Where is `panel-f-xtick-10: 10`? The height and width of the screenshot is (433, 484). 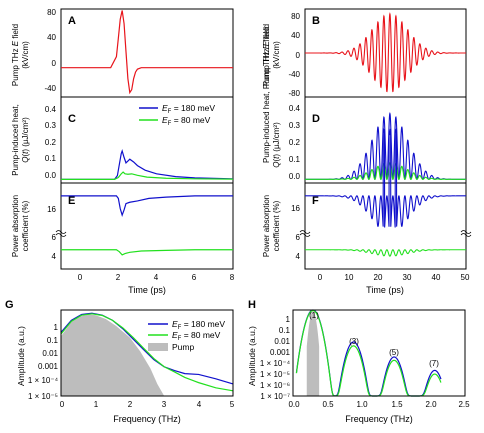 panel-f-xtick-10: 10 is located at coordinates (349, 277).